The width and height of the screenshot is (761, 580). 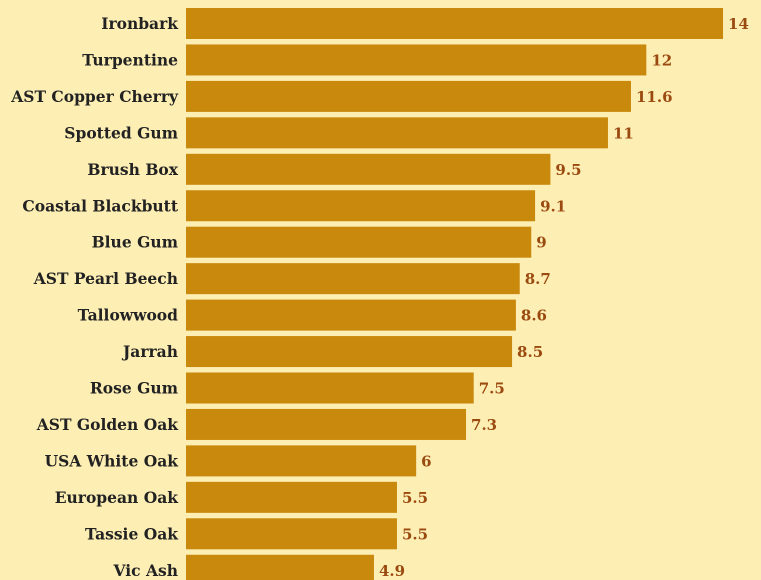 What do you see at coordinates (368, 169) in the screenshot?
I see `bar-brush-box` at bounding box center [368, 169].